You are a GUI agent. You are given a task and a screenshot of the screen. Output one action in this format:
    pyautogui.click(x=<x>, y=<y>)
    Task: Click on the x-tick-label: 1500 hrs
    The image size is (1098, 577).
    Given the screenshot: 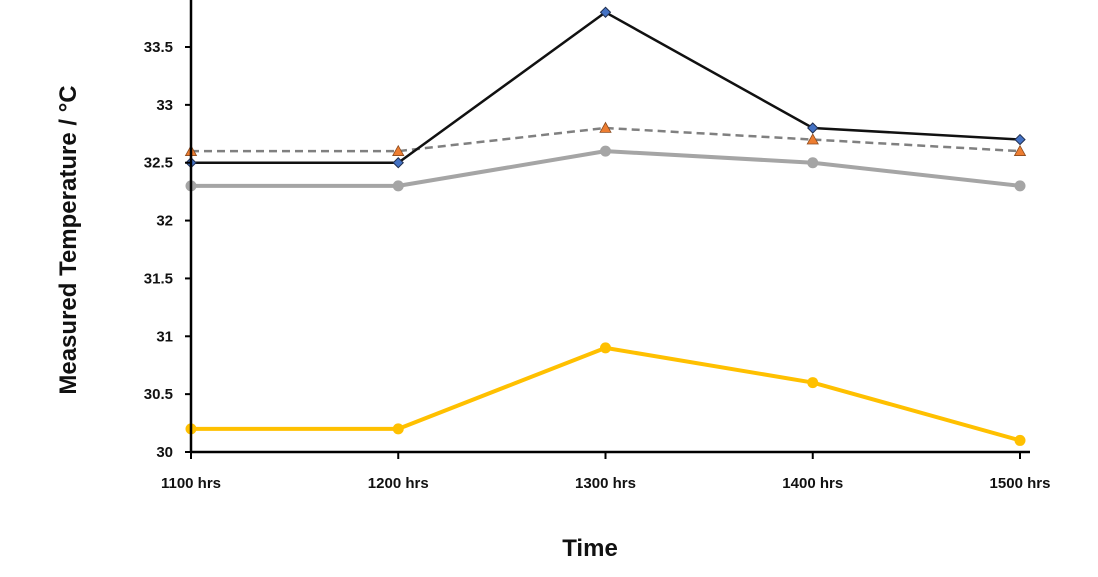 What is the action you would take?
    pyautogui.click(x=1020, y=483)
    